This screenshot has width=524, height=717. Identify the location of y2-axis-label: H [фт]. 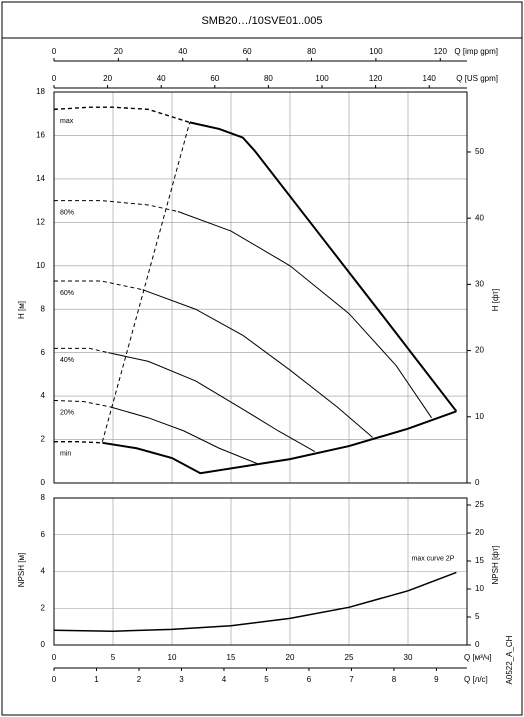
(495, 300).